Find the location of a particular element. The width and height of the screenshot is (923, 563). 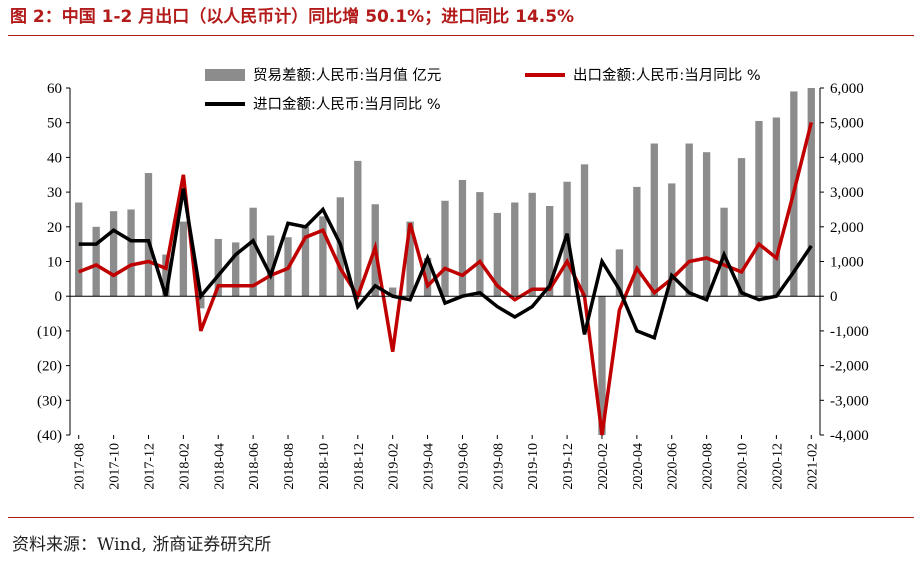

legend-label: 出口金额:人民币:当月同比 % is located at coordinates (667, 75).